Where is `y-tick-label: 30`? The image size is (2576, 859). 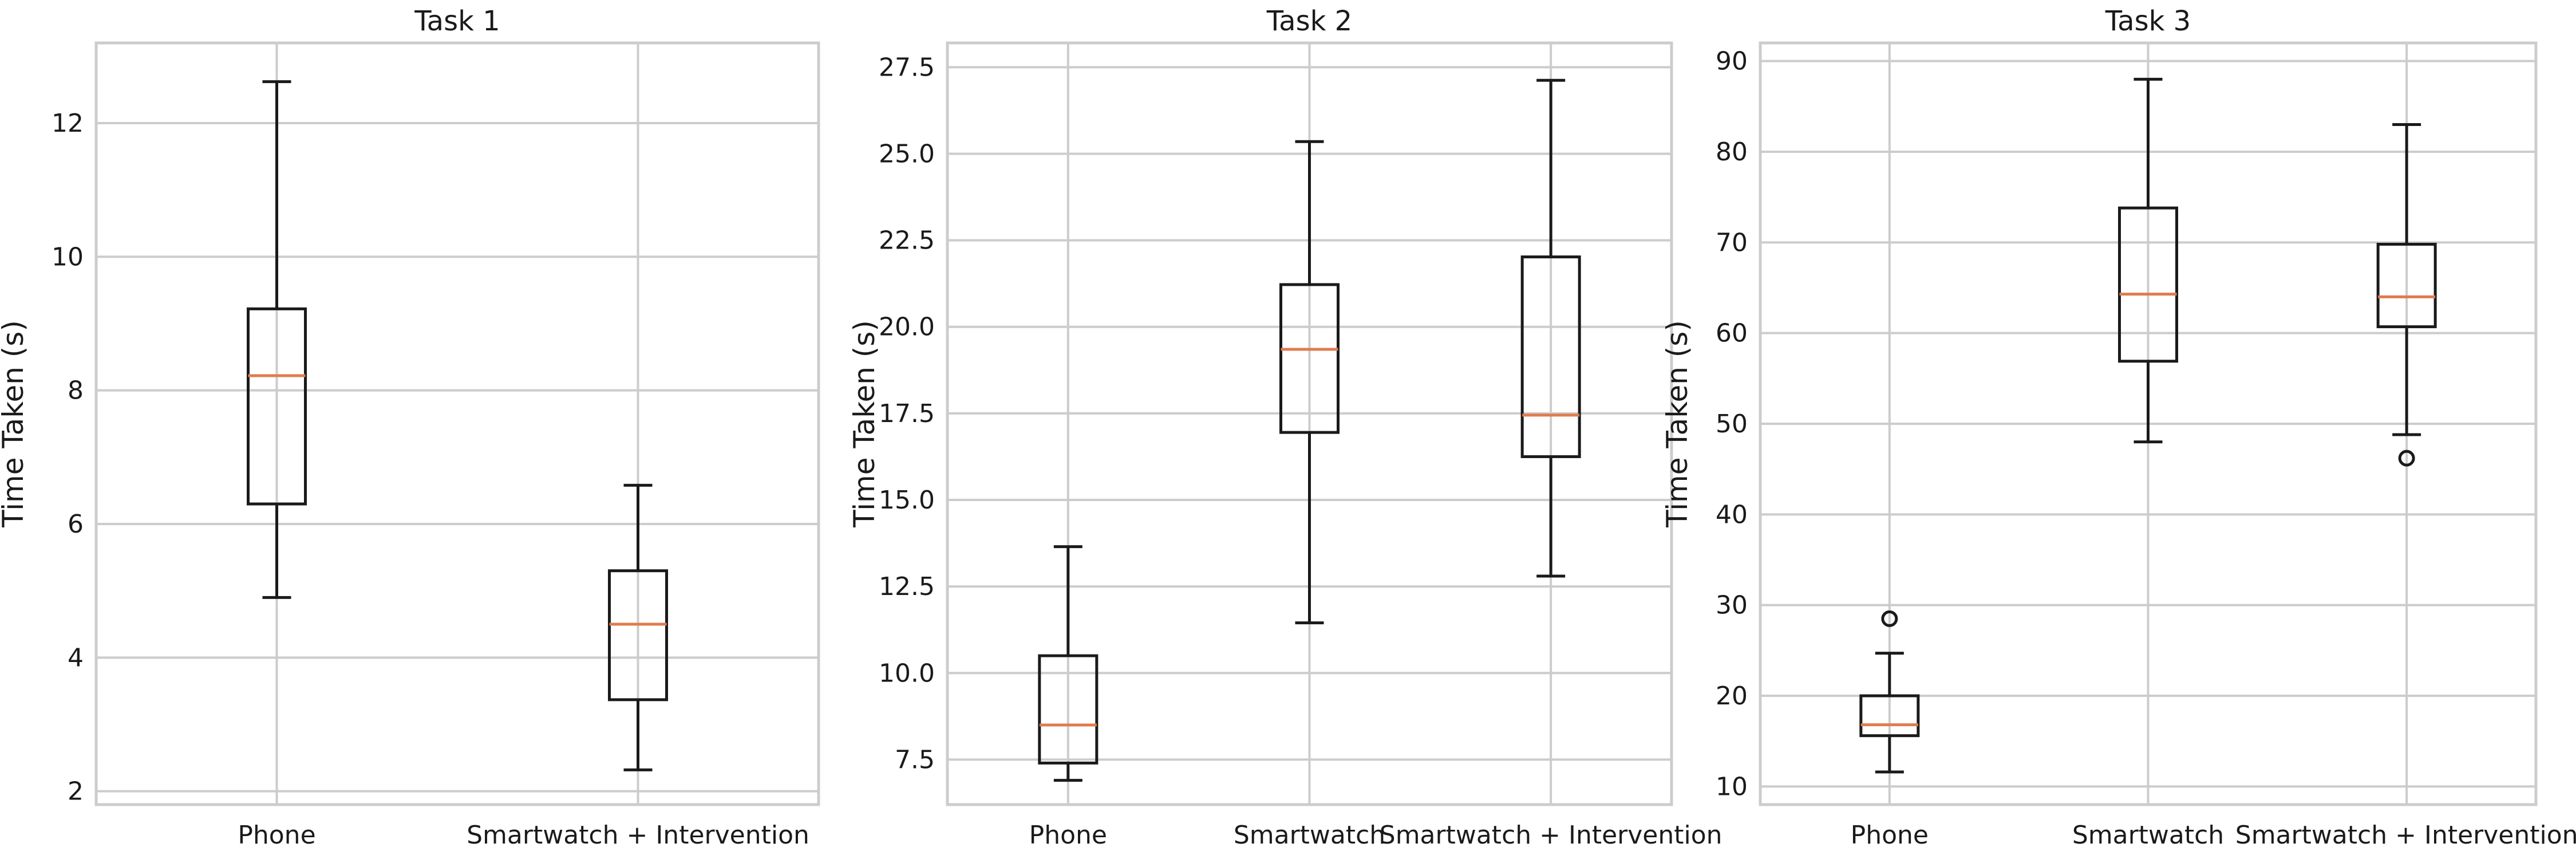 y-tick-label: 30 is located at coordinates (1732, 605).